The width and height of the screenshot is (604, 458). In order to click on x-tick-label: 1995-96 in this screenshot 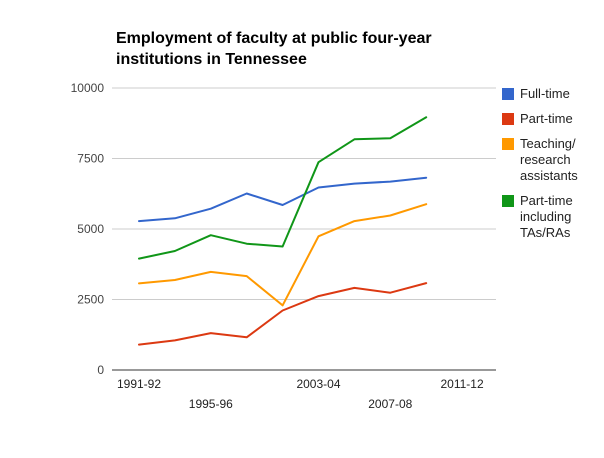, I will do `click(211, 404)`.